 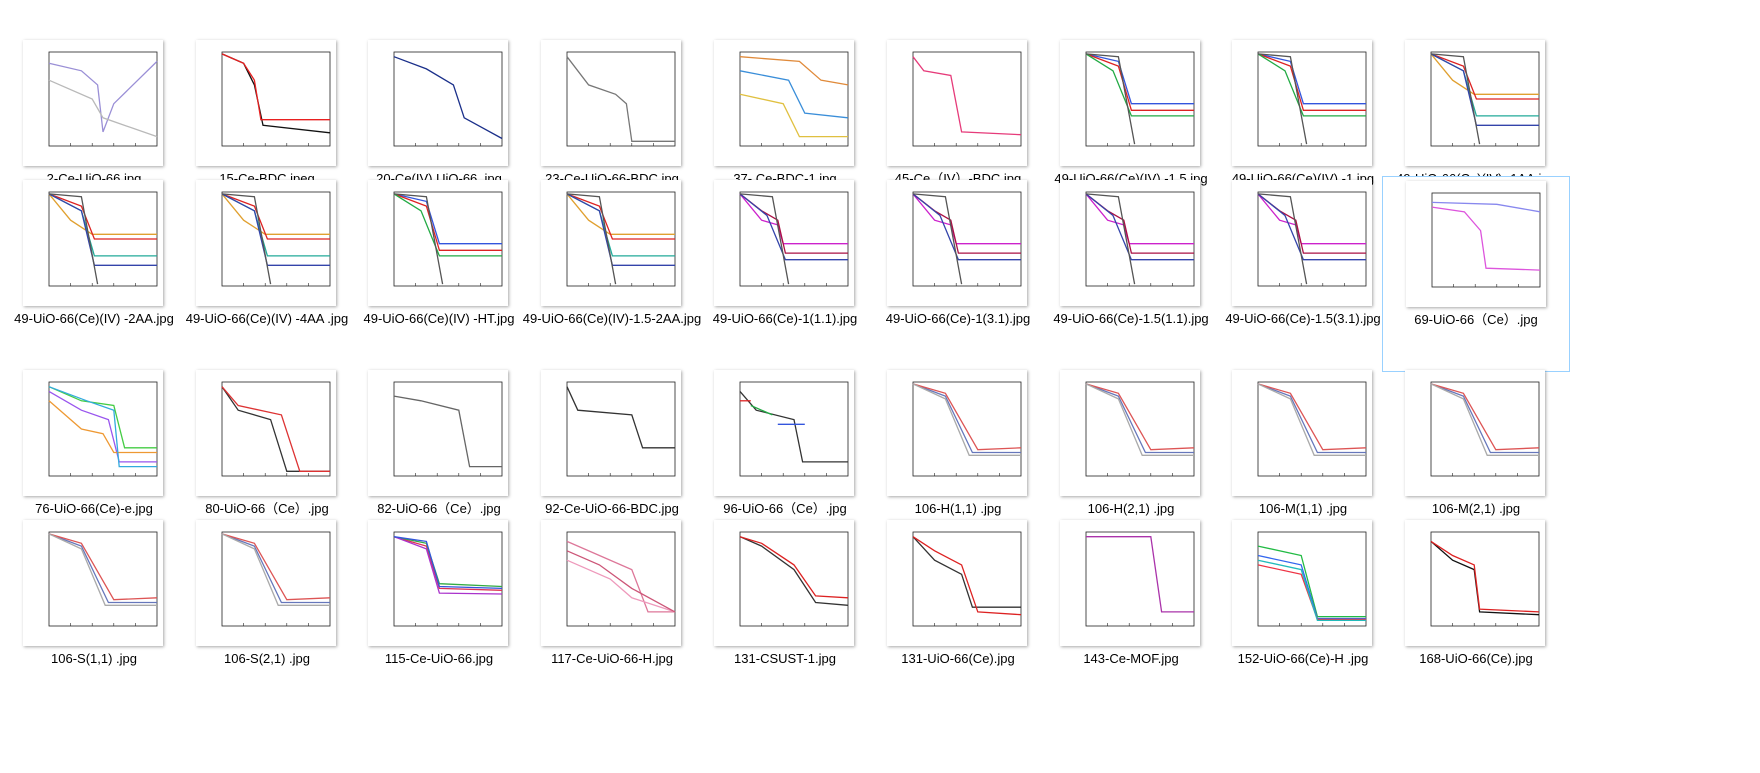 I want to click on file-name-label: 131-UiO-66(Ce).jpg, so click(x=958, y=658).